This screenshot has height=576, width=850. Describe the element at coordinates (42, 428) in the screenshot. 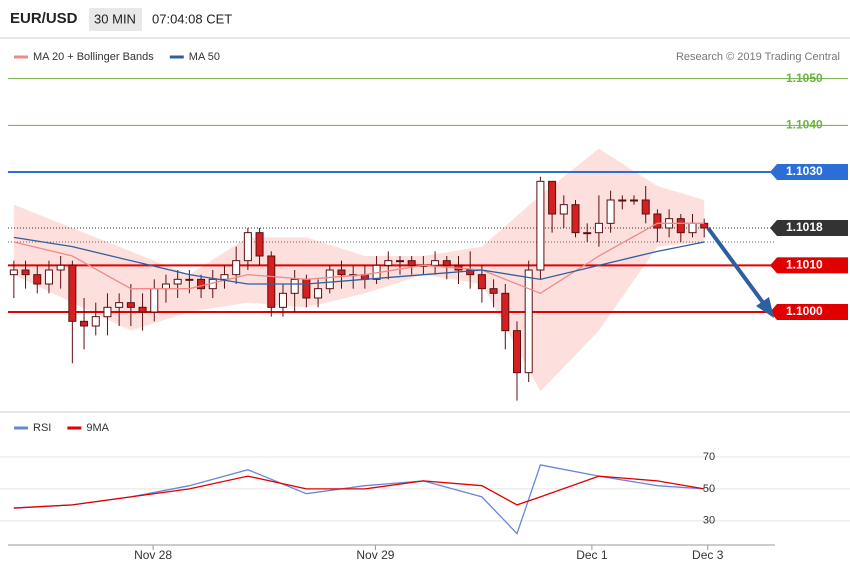

I see `legend-label: RSI` at that location.